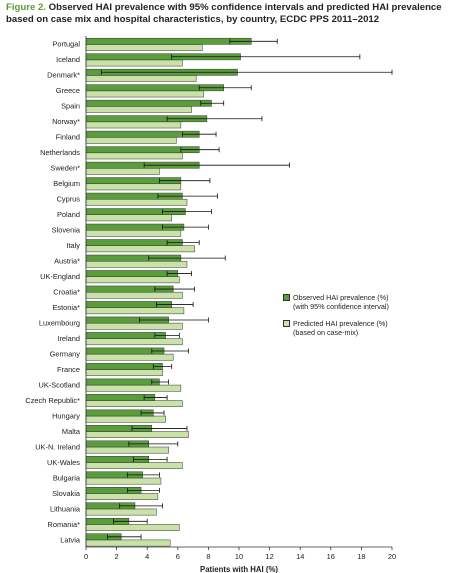 The image size is (470, 573). Describe the element at coordinates (68, 137) in the screenshot. I see `category-label: Finland` at that location.